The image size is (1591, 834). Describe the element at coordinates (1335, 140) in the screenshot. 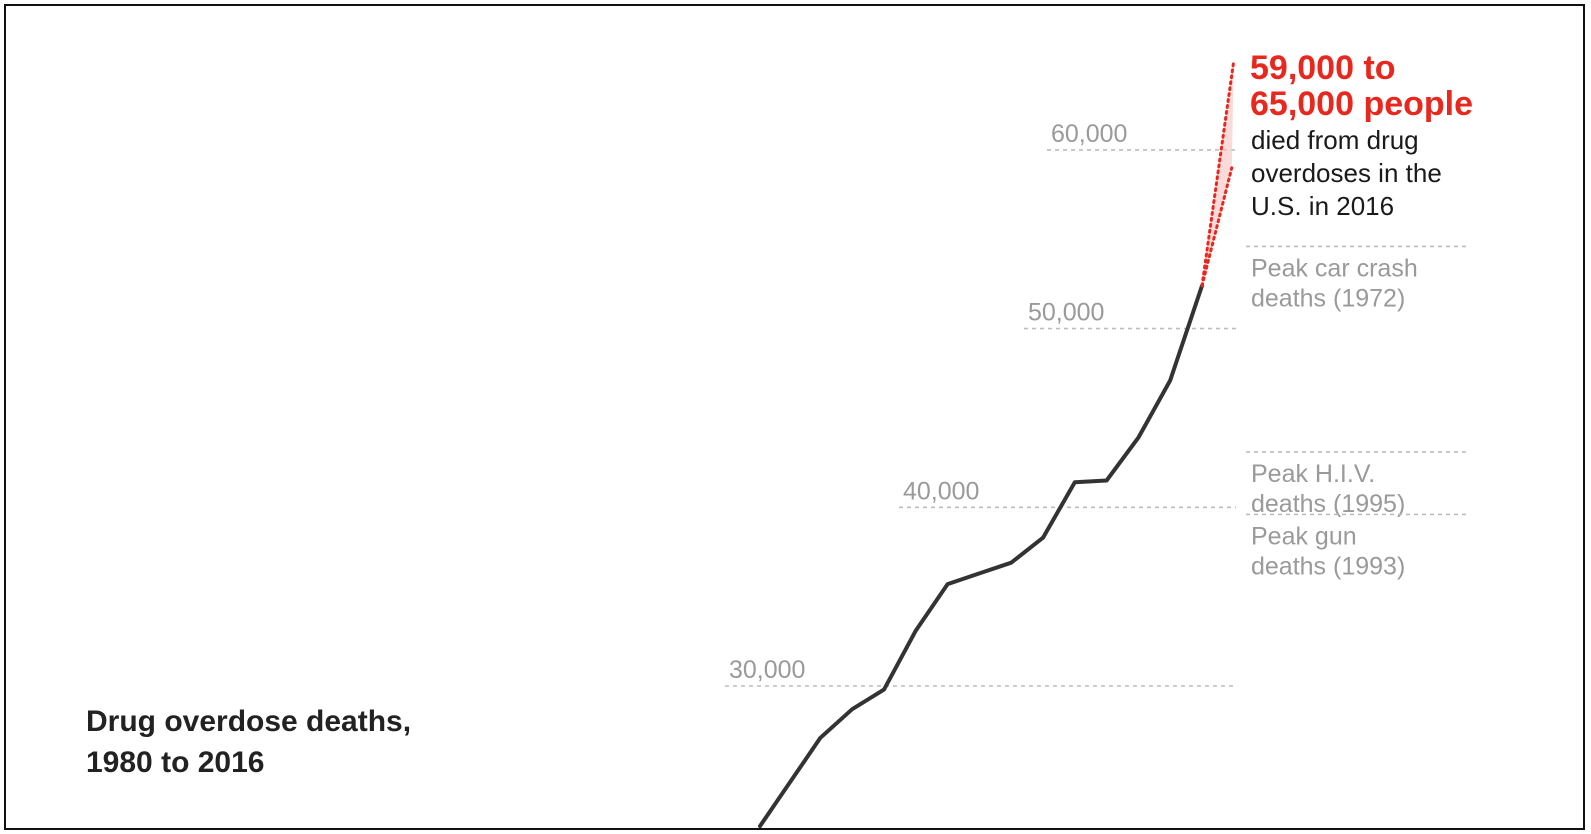

I see `callout-body-line-1: died from drug` at that location.